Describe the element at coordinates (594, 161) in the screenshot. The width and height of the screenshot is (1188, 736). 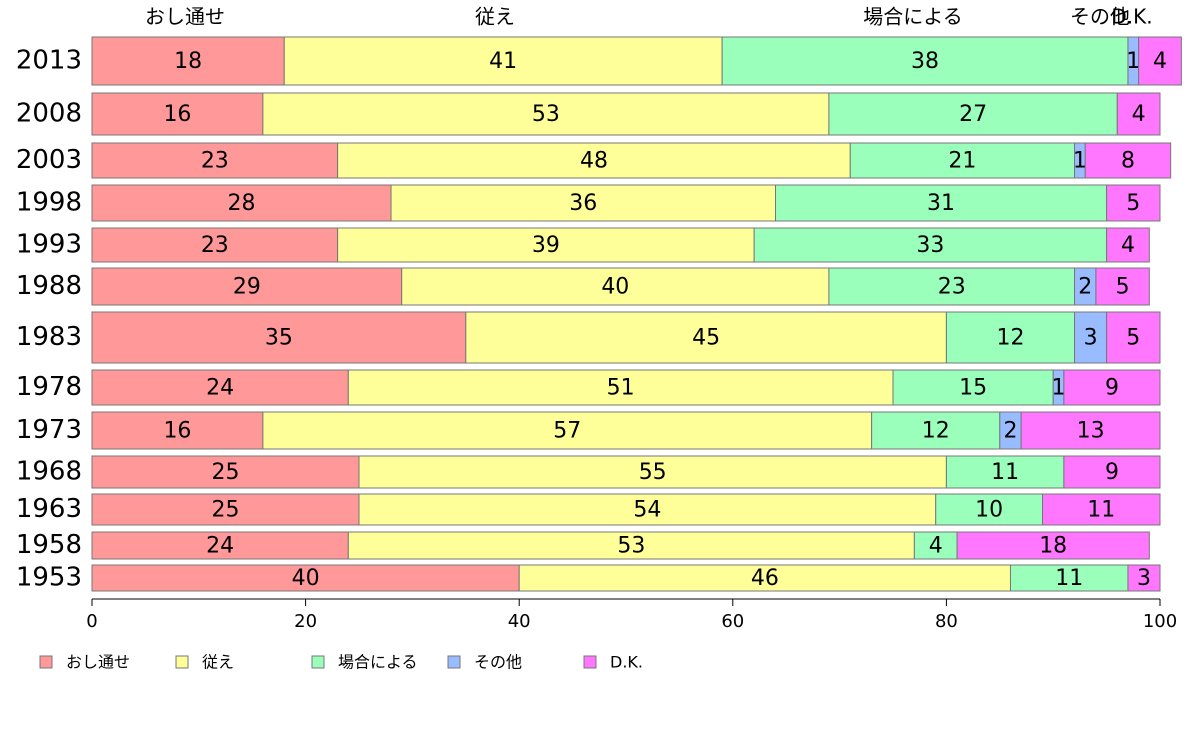
I see `bar-label-2003-series-1: 48` at that location.